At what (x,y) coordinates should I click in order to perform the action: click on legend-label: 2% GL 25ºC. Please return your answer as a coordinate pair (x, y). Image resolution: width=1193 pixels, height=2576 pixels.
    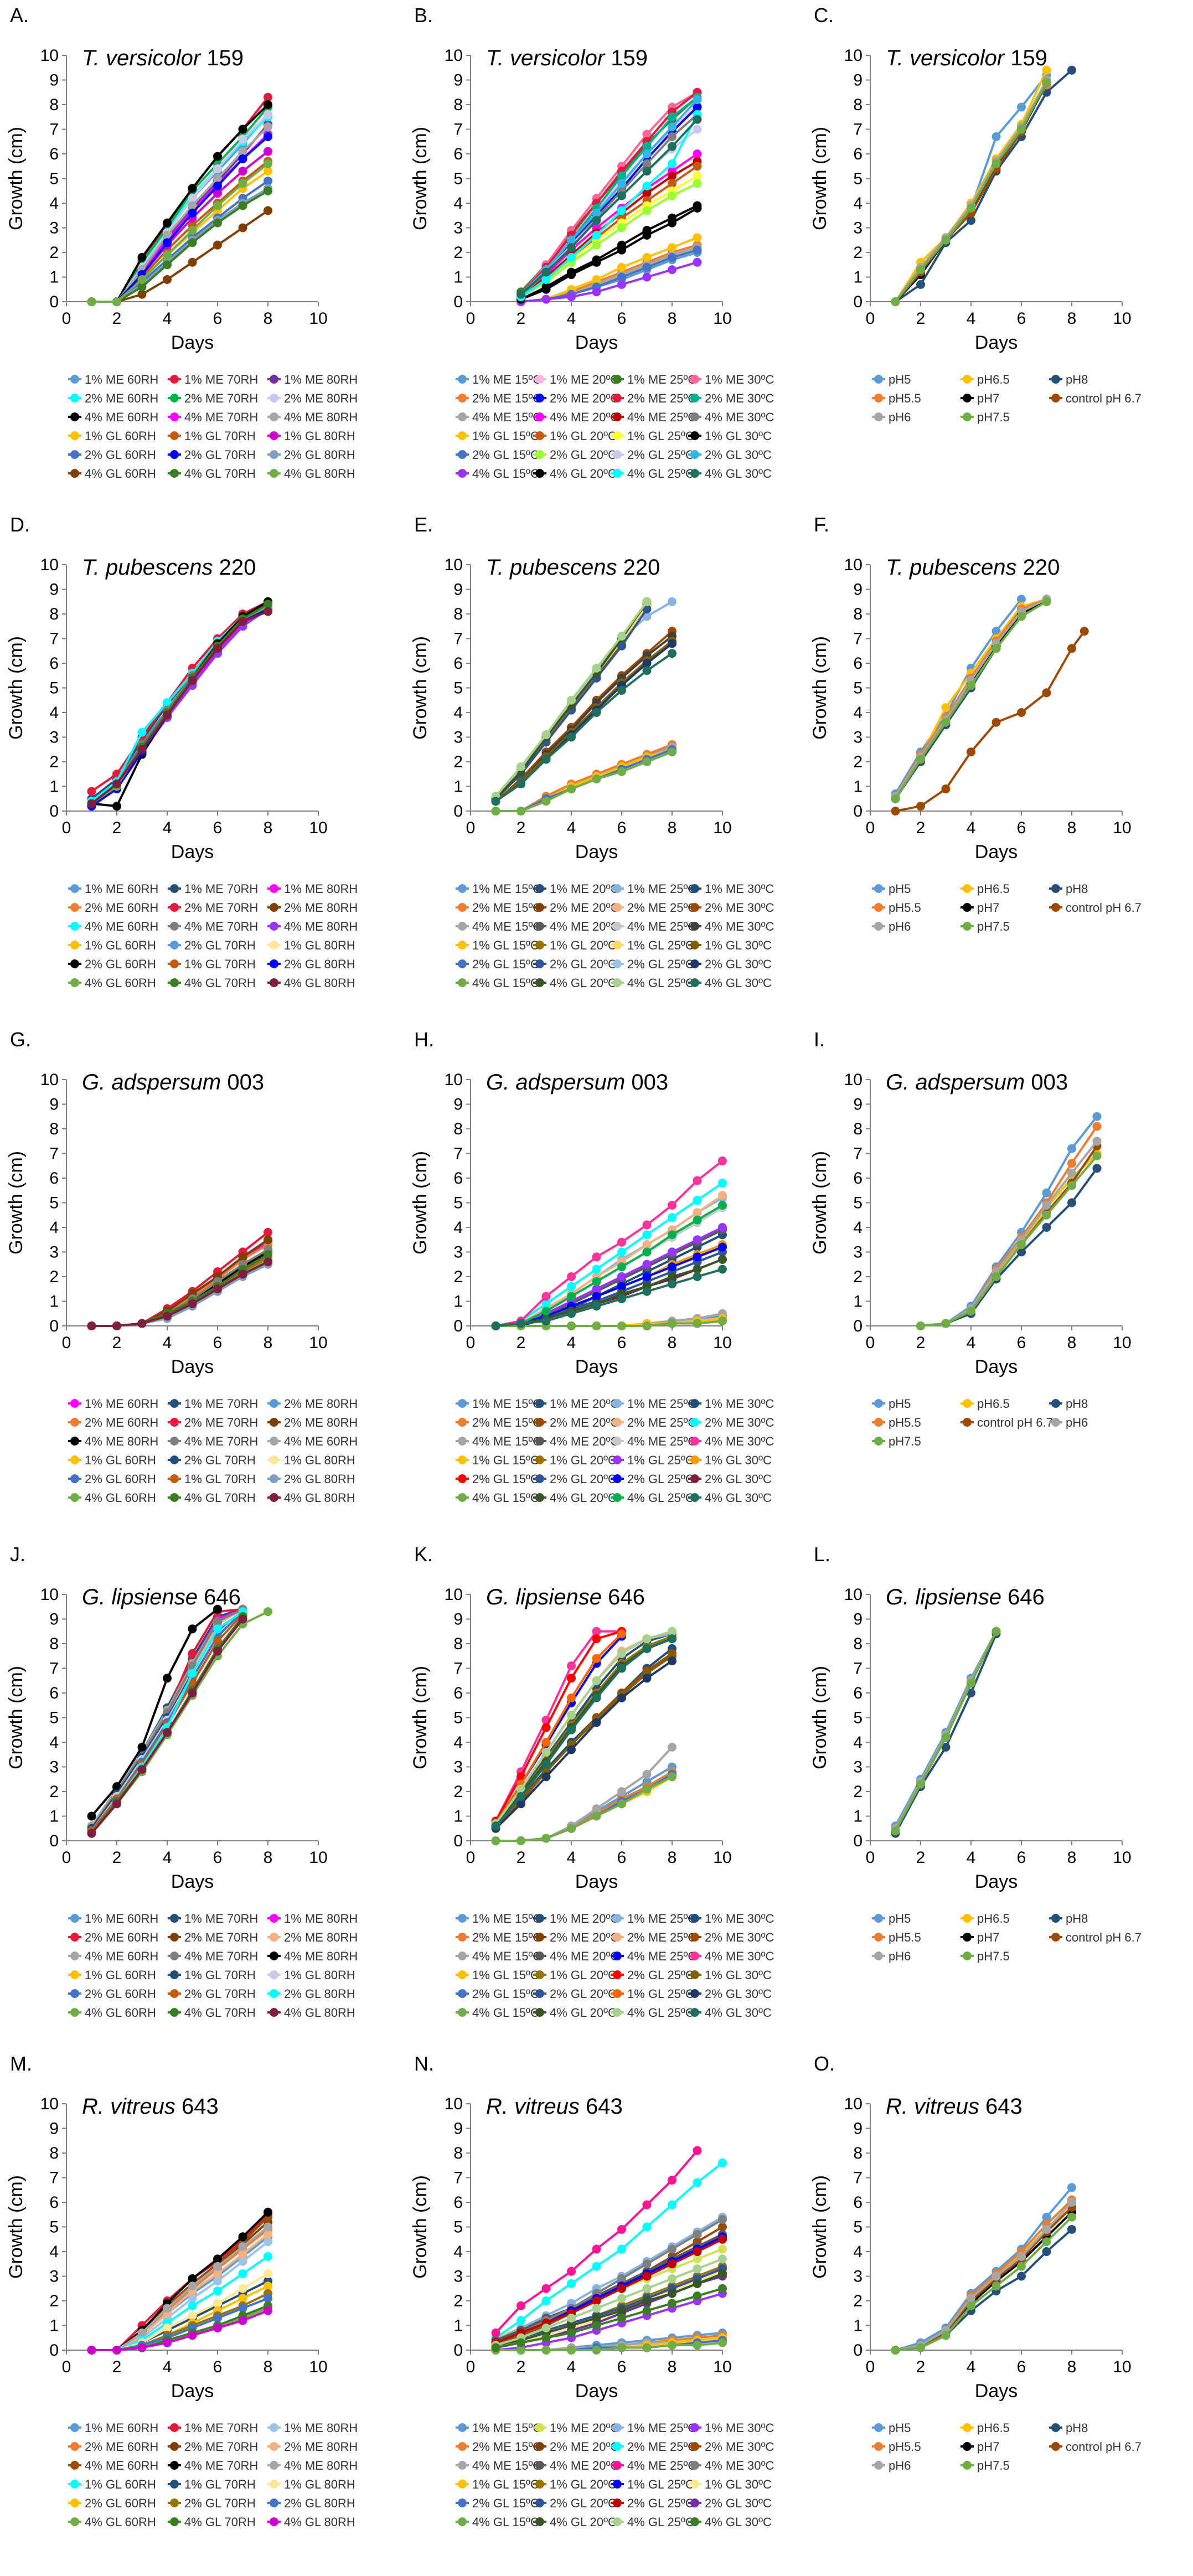
    Looking at the image, I should click on (660, 2503).